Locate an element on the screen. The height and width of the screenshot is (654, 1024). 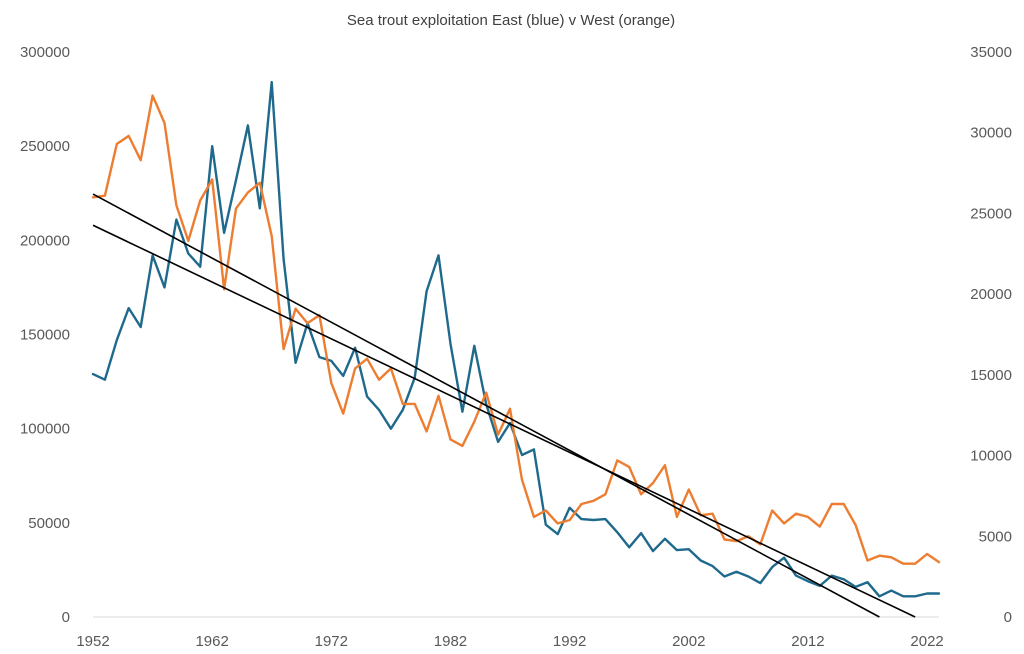
y-left-tick-label: 100000 is located at coordinates (45, 429).